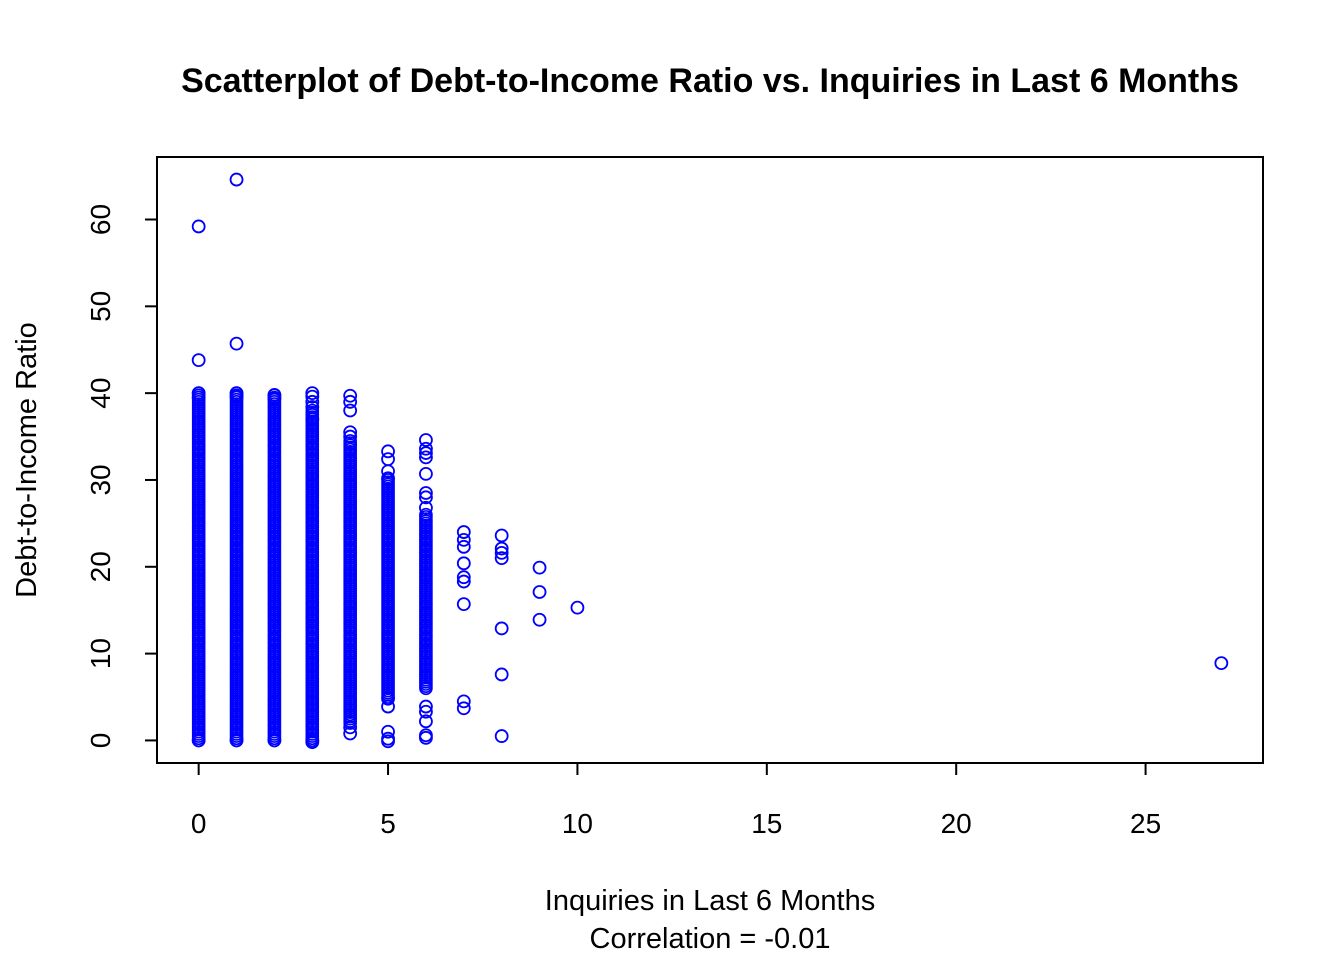  Describe the element at coordinates (100, 653) in the screenshot. I see `y-tick-label: 10` at that location.